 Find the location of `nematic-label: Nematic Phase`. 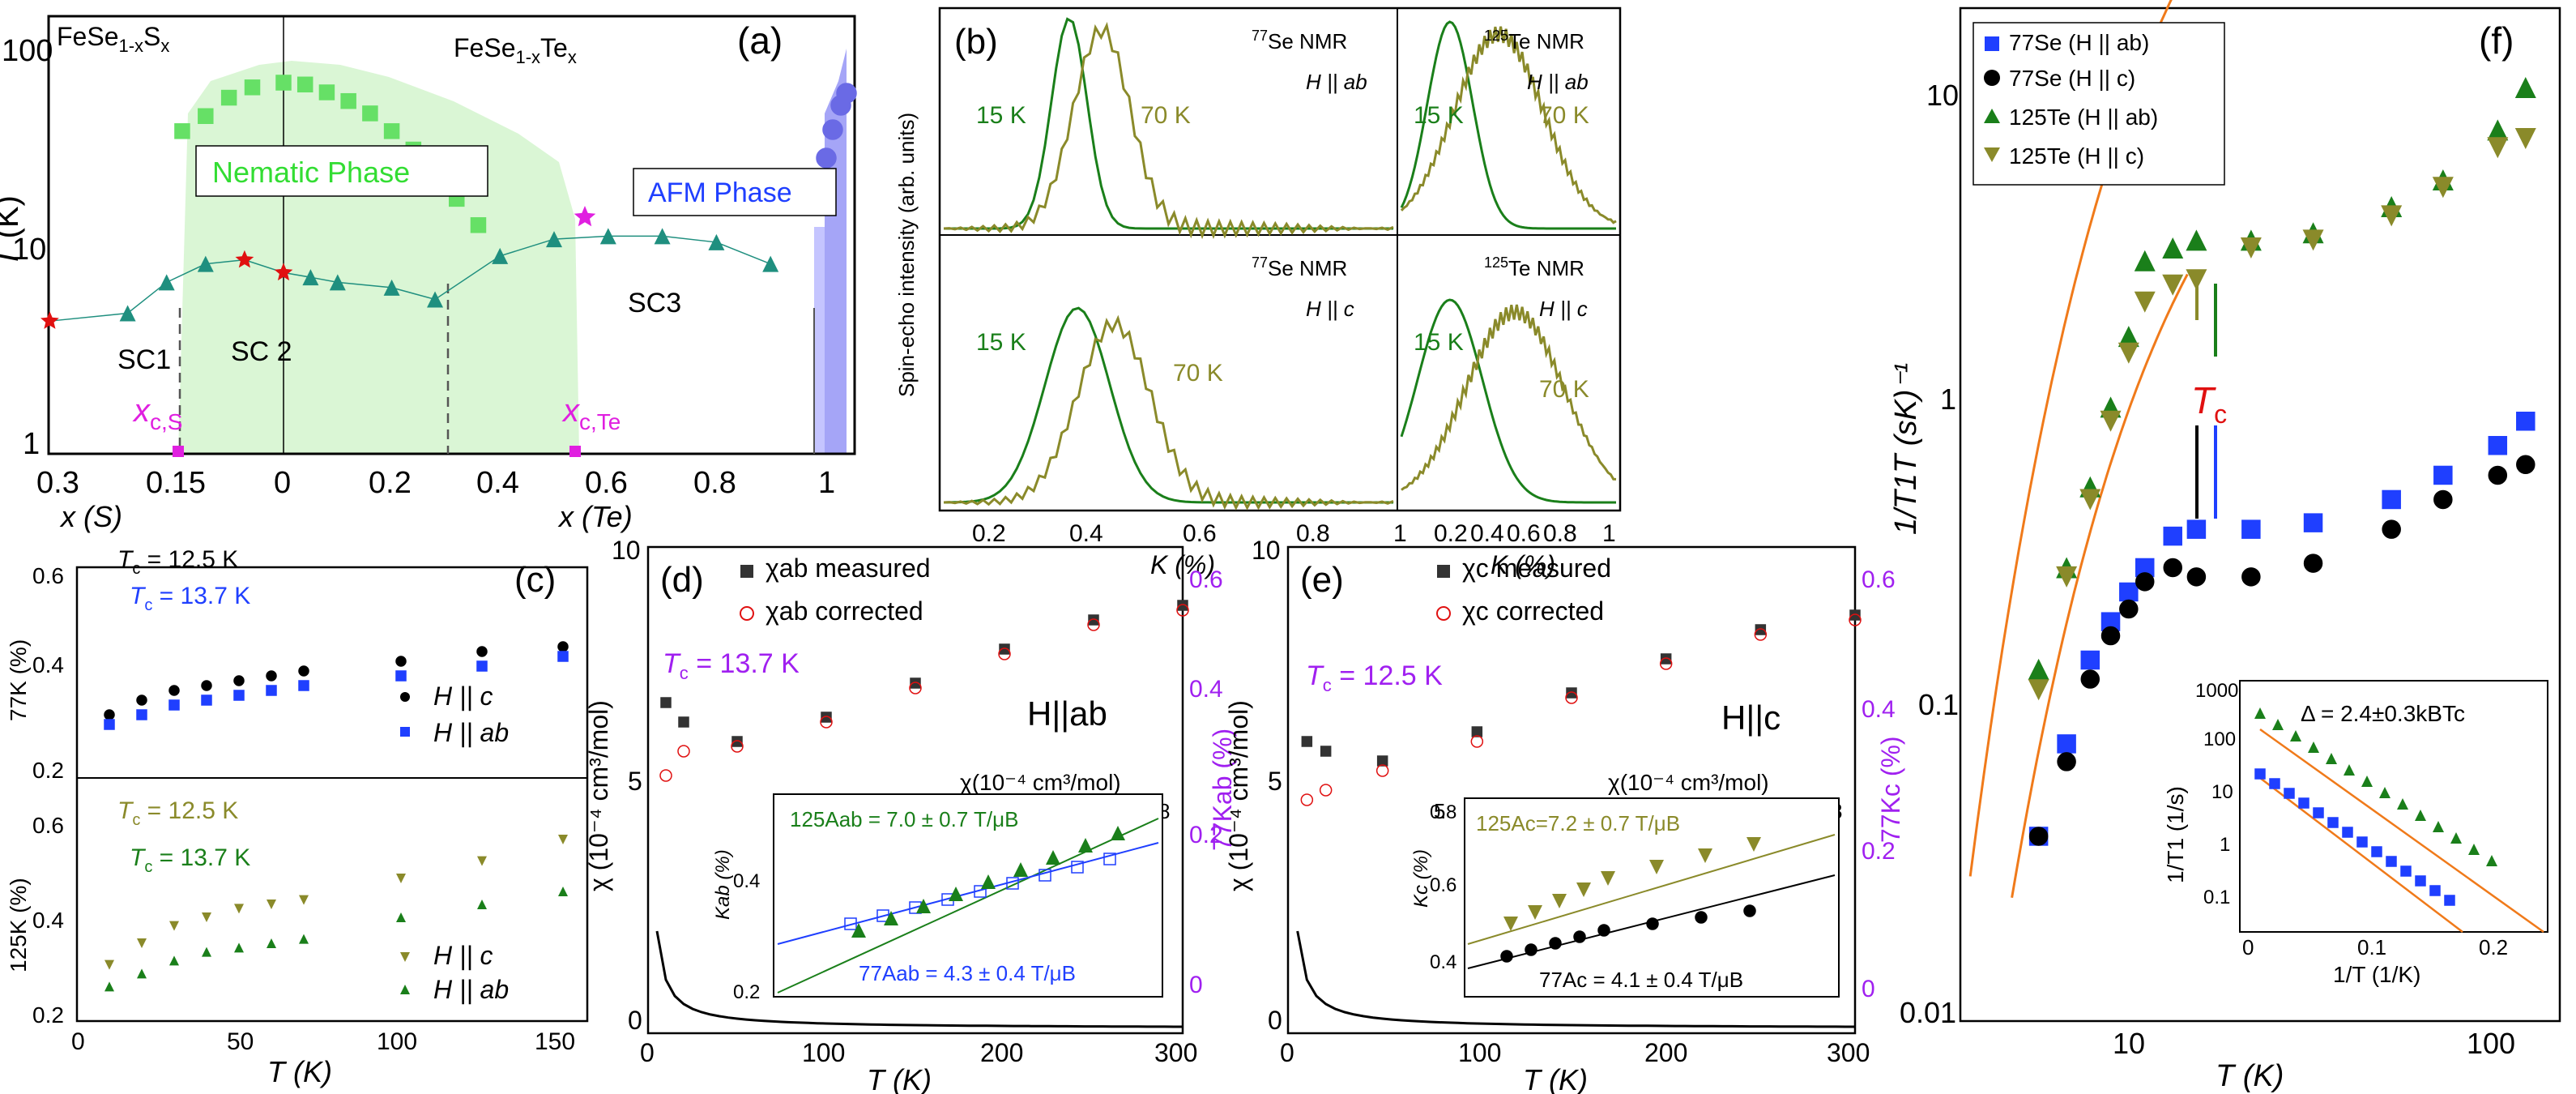

nematic-label: Nematic Phase is located at coordinates (311, 172).